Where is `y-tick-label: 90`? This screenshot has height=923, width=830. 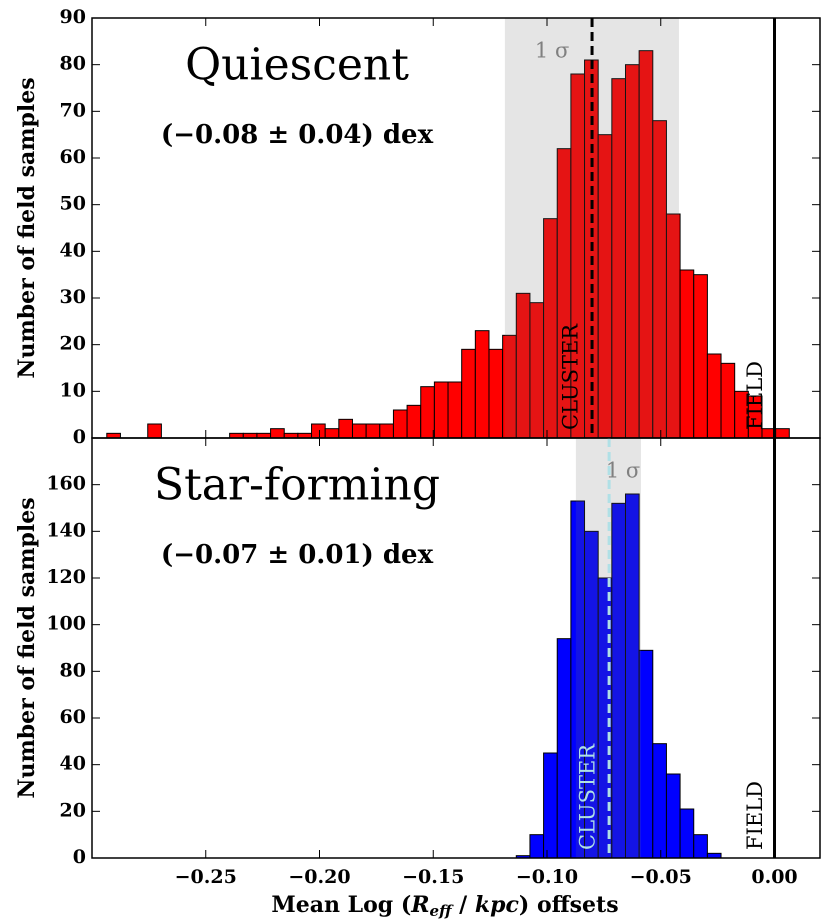 y-tick-label: 90 is located at coordinates (73, 17).